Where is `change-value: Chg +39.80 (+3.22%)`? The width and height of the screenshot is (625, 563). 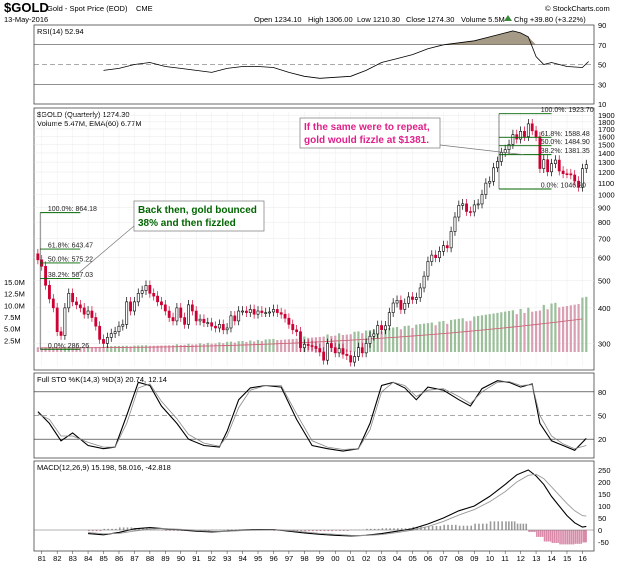
change-value: Chg +39.80 (+3.22%) is located at coordinates (550, 19).